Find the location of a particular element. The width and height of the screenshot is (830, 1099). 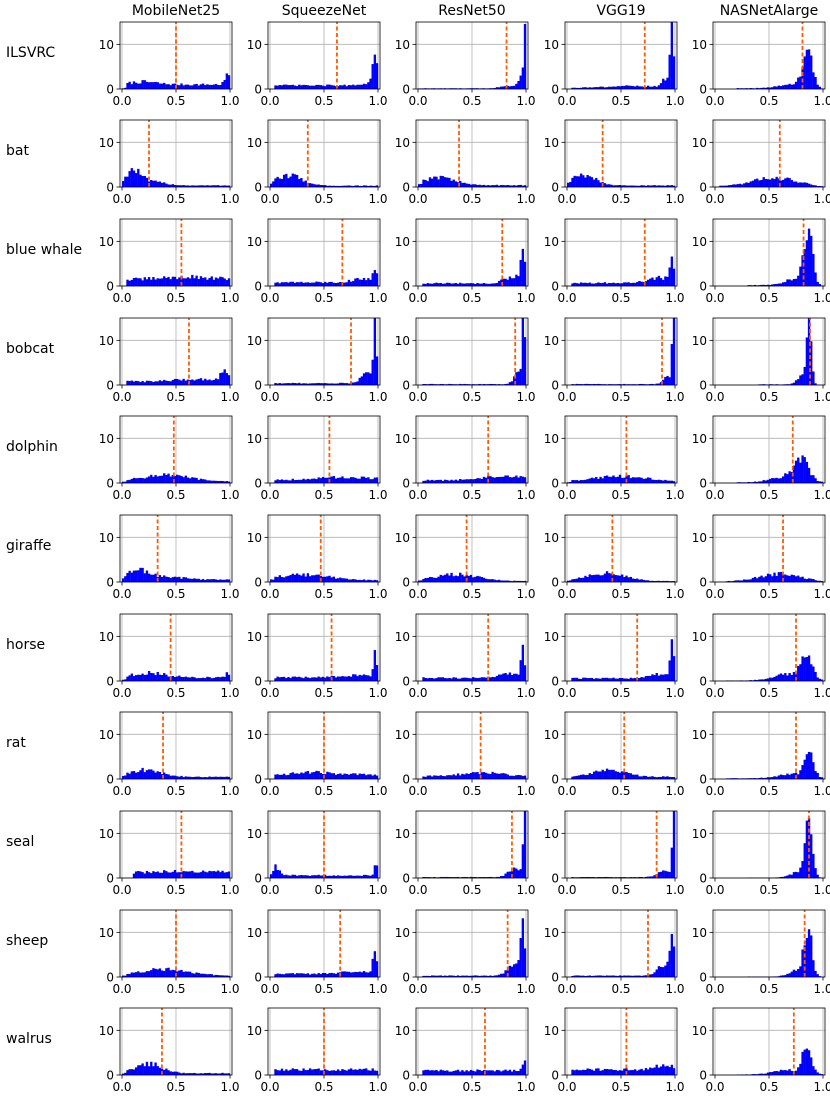

column-title-nasnetalarge: NASNetAlarge is located at coordinates (769, 11).